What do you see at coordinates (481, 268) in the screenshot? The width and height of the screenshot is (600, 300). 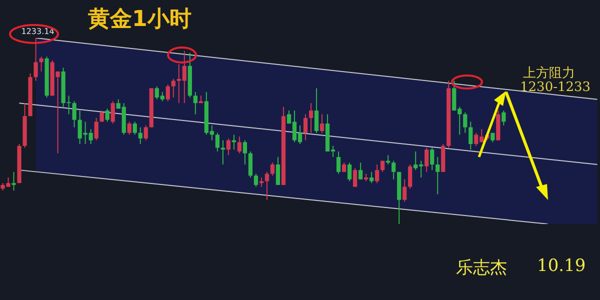 I see `text: 乐志杰` at bounding box center [481, 268].